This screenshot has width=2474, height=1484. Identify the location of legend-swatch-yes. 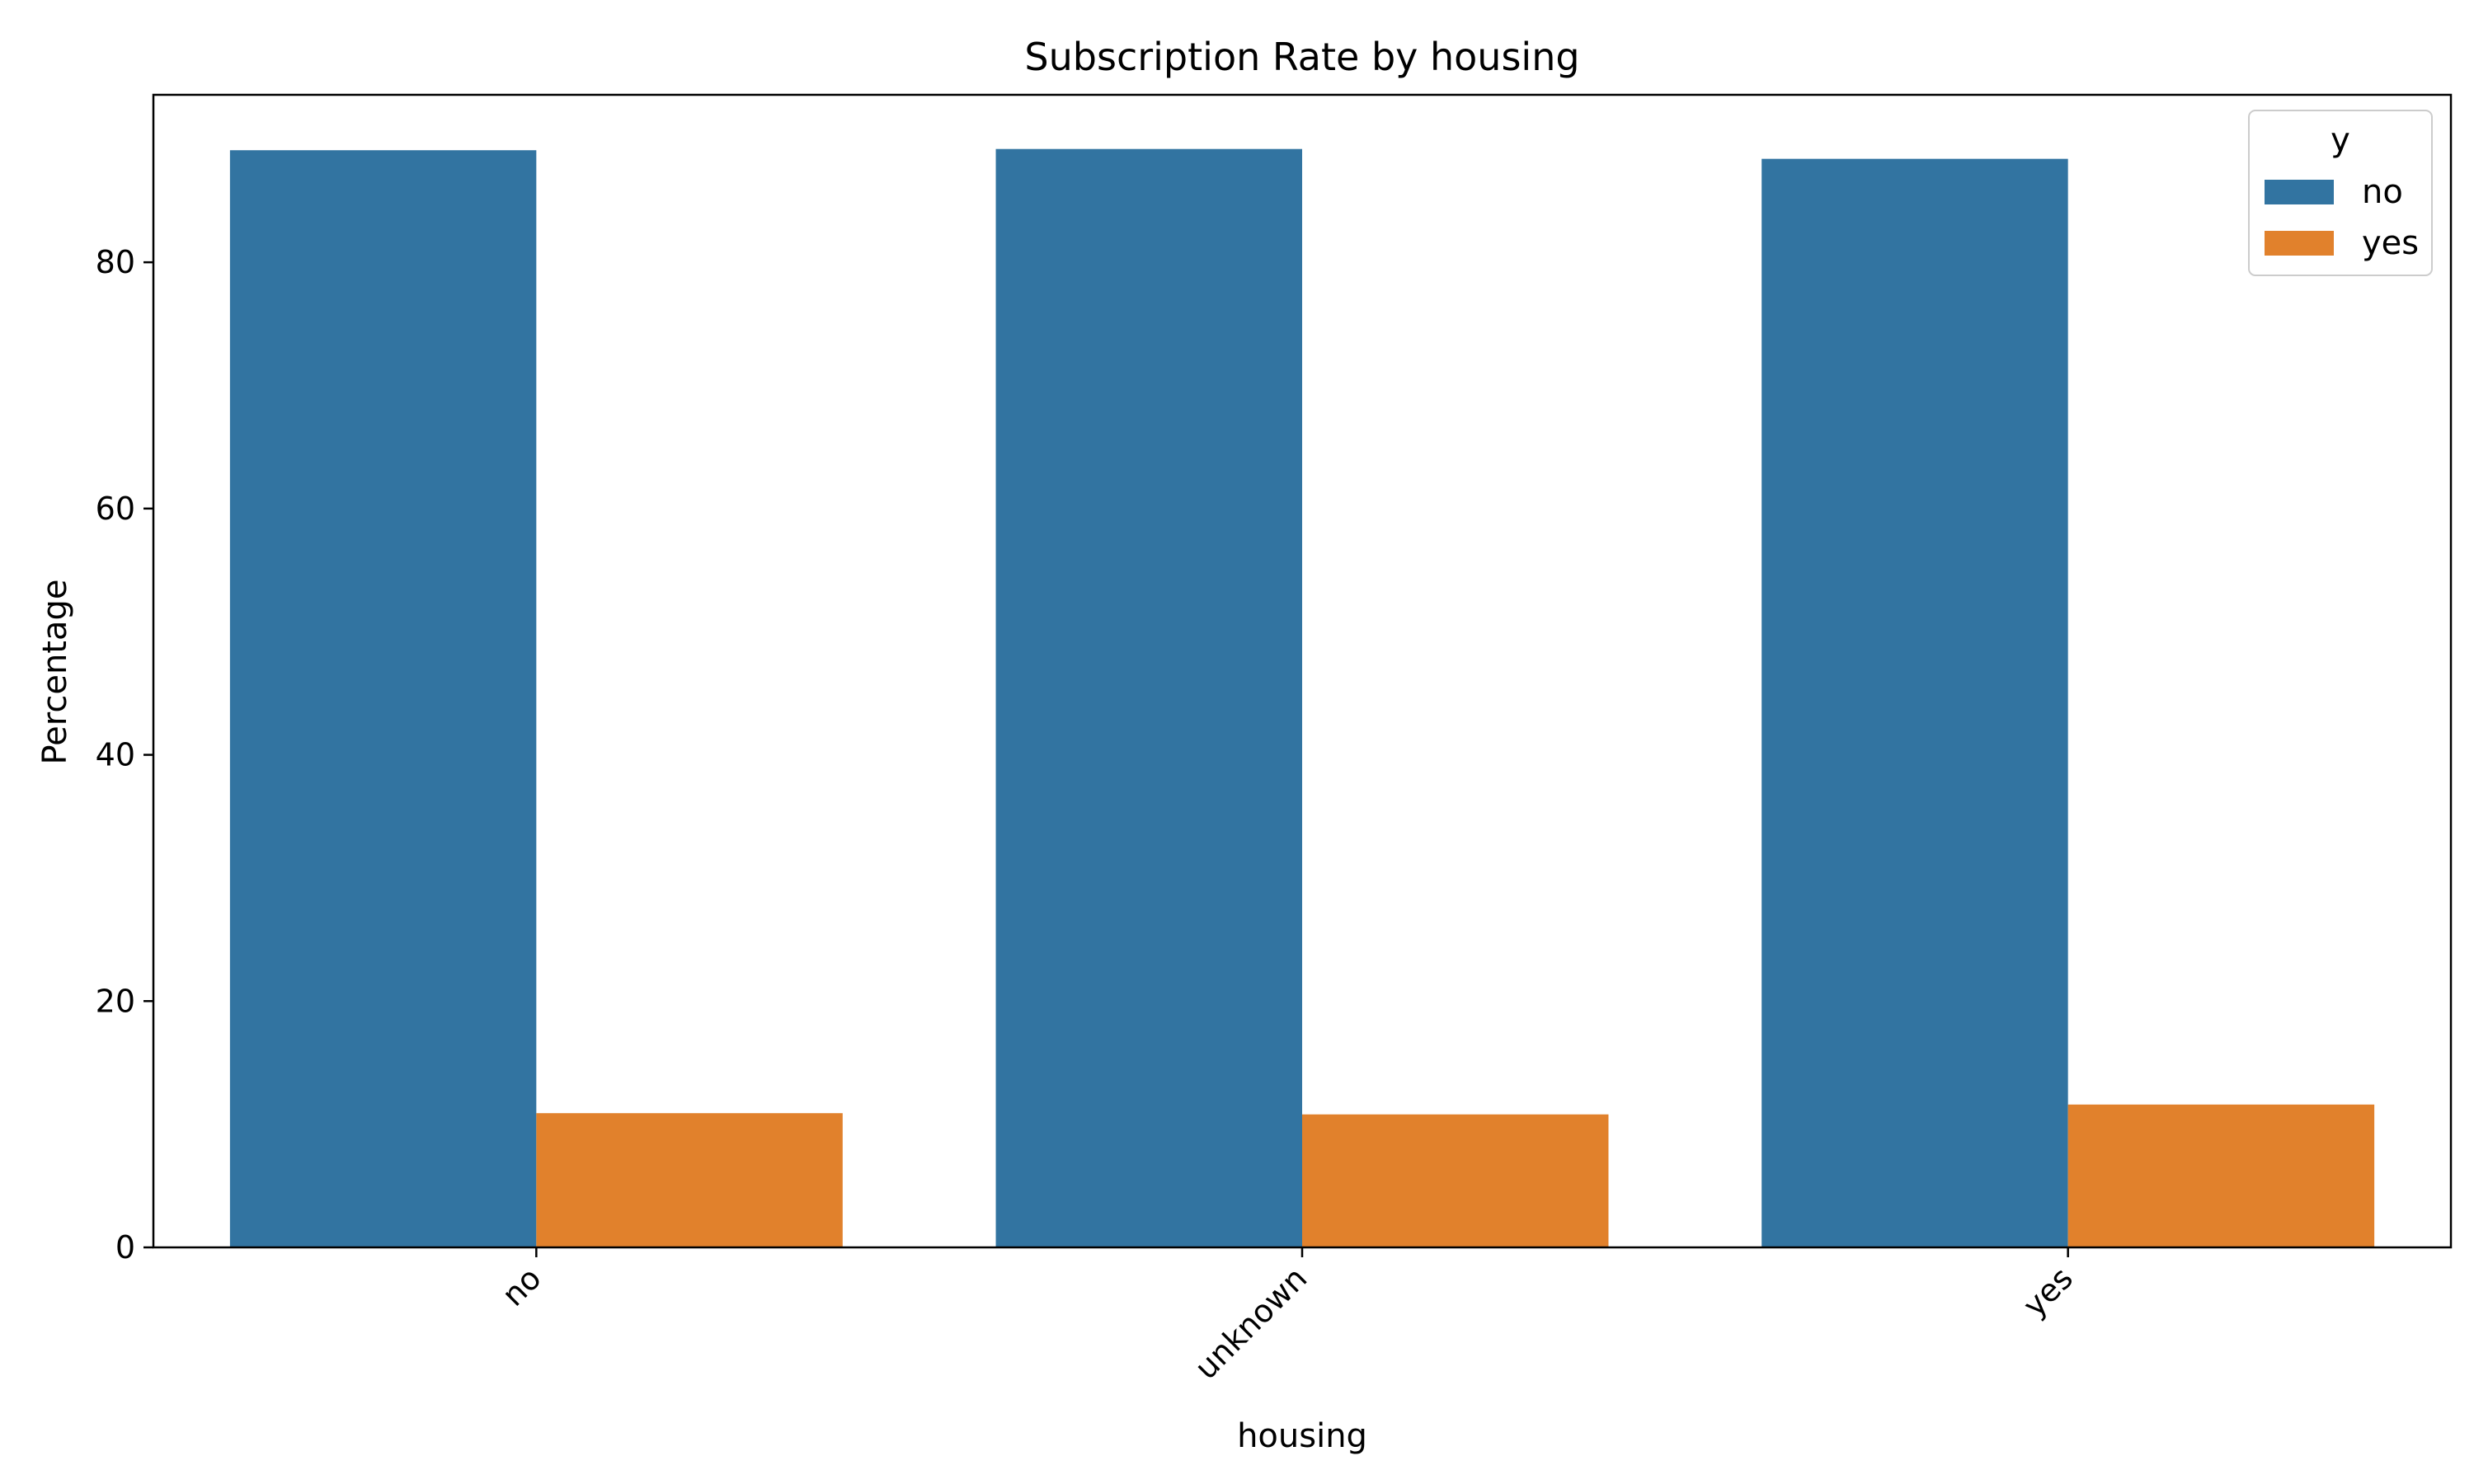
(2299, 244).